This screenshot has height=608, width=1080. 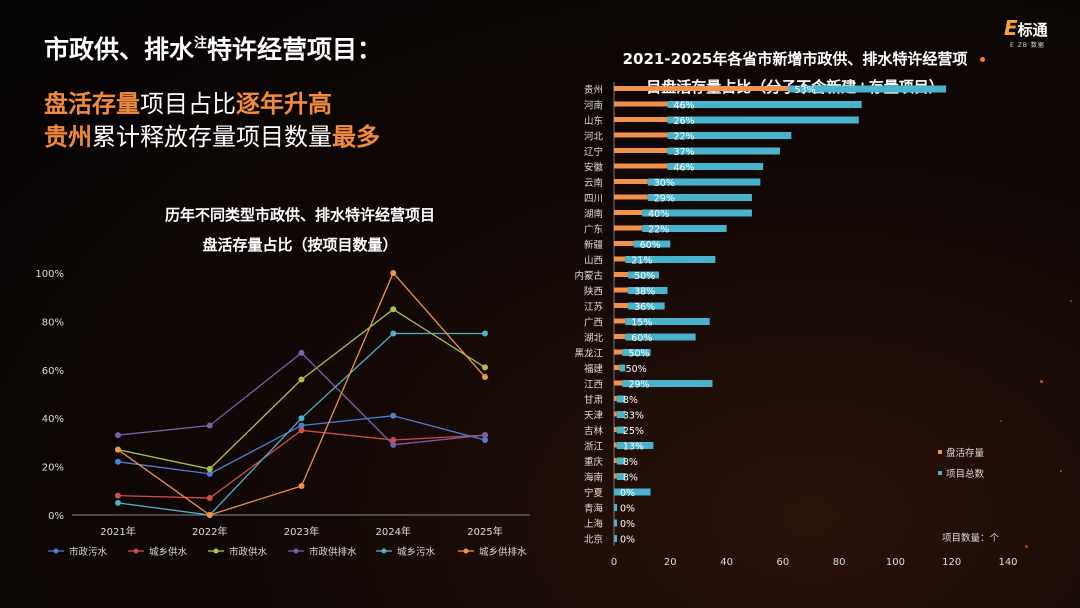 I want to click on legend-label: 市政供排水, so click(x=333, y=552).